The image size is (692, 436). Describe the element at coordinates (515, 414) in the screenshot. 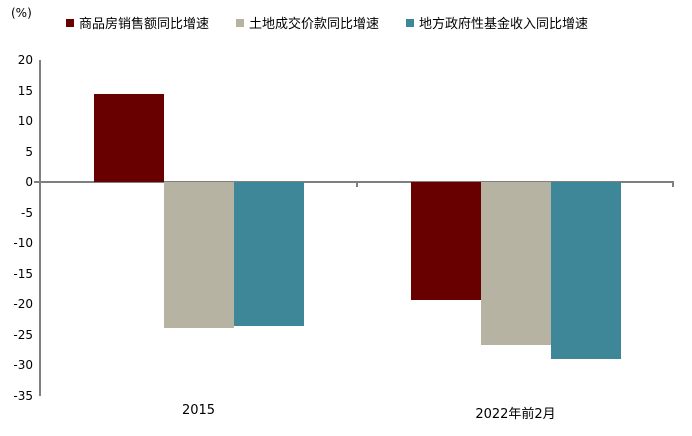

I see `x-category-label: 2022年前2月` at that location.